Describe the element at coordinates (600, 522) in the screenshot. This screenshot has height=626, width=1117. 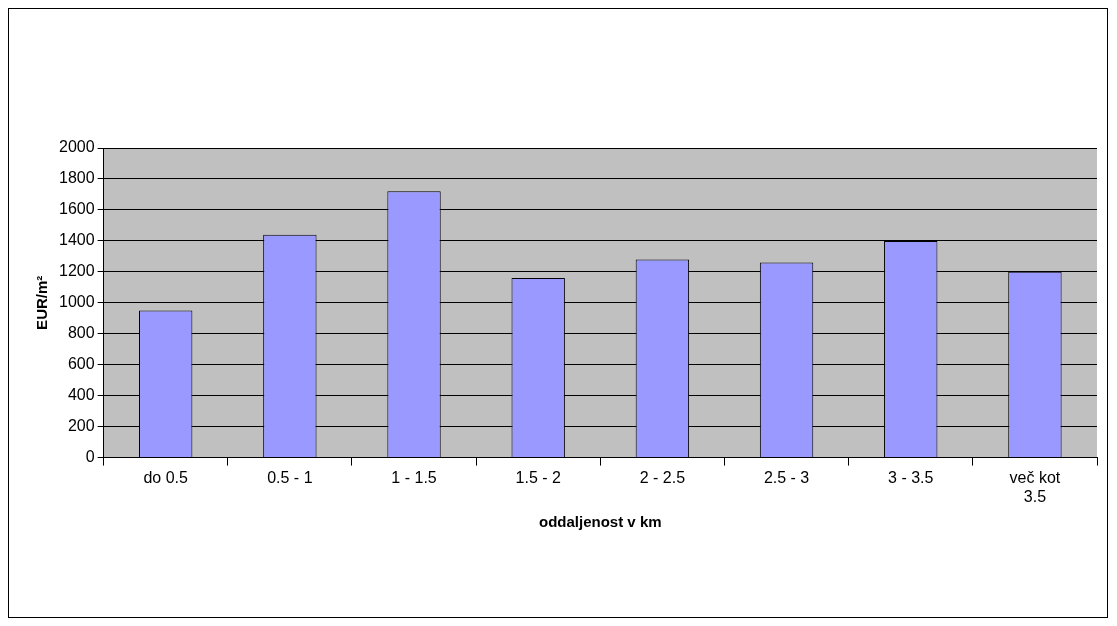
I see `x-axis-title: oddaljenost v km` at that location.